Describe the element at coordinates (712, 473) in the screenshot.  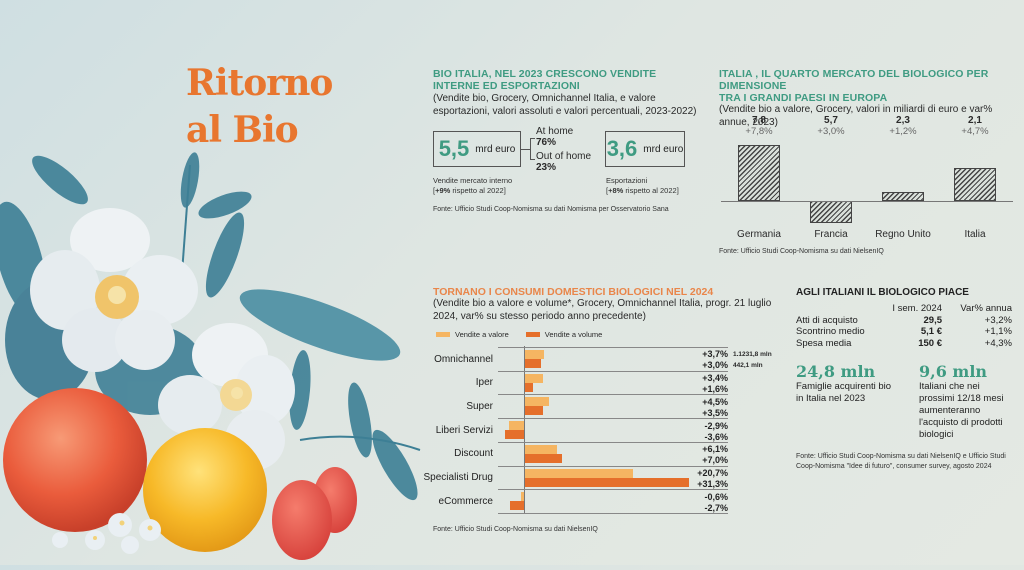
I see `pct-value: +20,7%` at that location.